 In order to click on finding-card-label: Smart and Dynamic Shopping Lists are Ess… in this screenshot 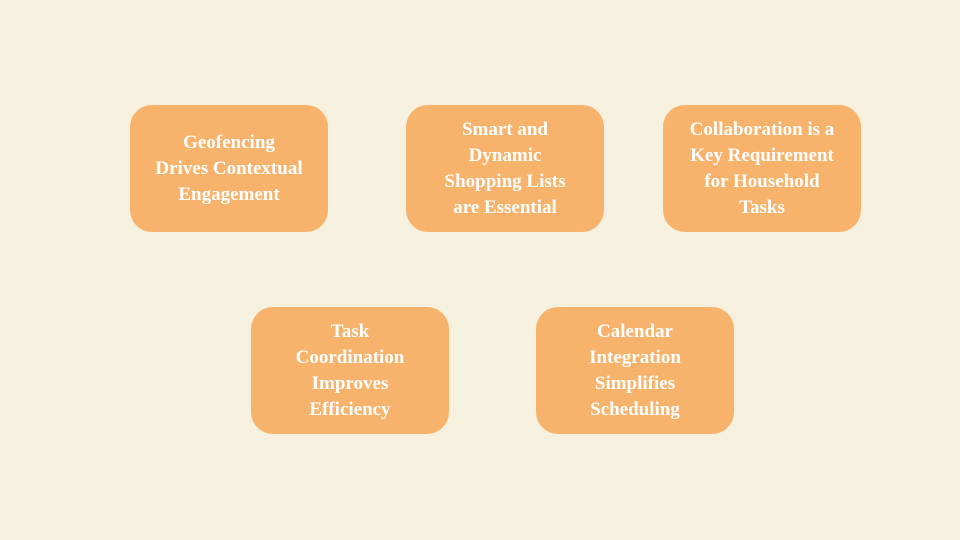, I will do `click(505, 168)`.